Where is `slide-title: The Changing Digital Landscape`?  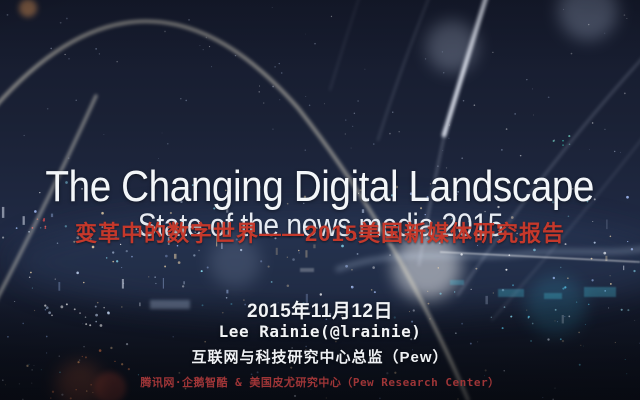
slide-title: The Changing Digital Landscape is located at coordinates (320, 187).